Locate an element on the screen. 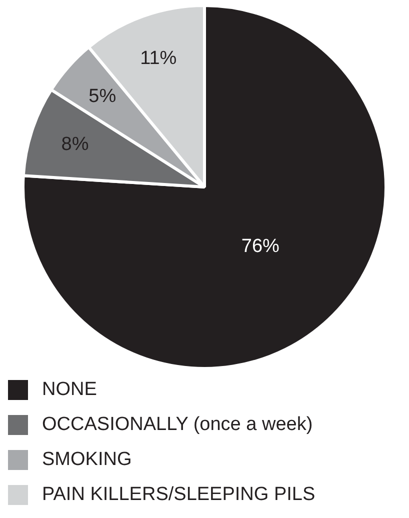 This screenshot has height=518, width=409. data-label: 5% is located at coordinates (102, 97).